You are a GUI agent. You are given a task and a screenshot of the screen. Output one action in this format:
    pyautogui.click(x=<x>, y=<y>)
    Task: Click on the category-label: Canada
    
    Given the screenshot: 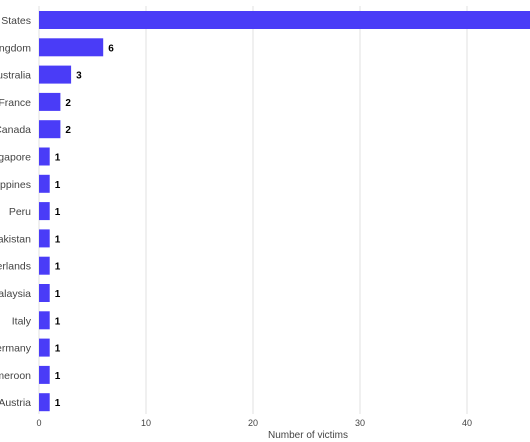 What is the action you would take?
    pyautogui.click(x=15, y=130)
    